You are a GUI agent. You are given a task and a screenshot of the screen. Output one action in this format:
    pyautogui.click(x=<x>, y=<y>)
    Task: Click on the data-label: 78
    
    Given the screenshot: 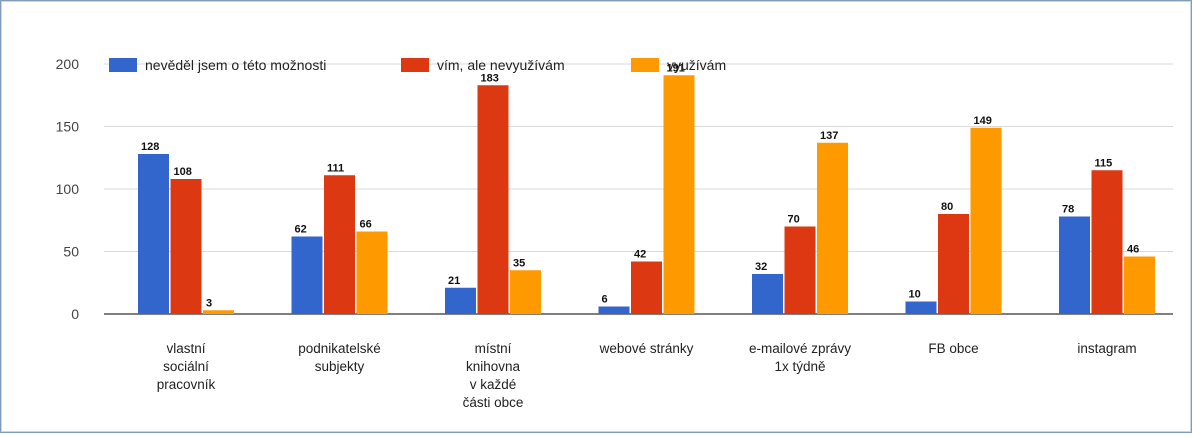 What is the action you would take?
    pyautogui.click(x=1068, y=210)
    